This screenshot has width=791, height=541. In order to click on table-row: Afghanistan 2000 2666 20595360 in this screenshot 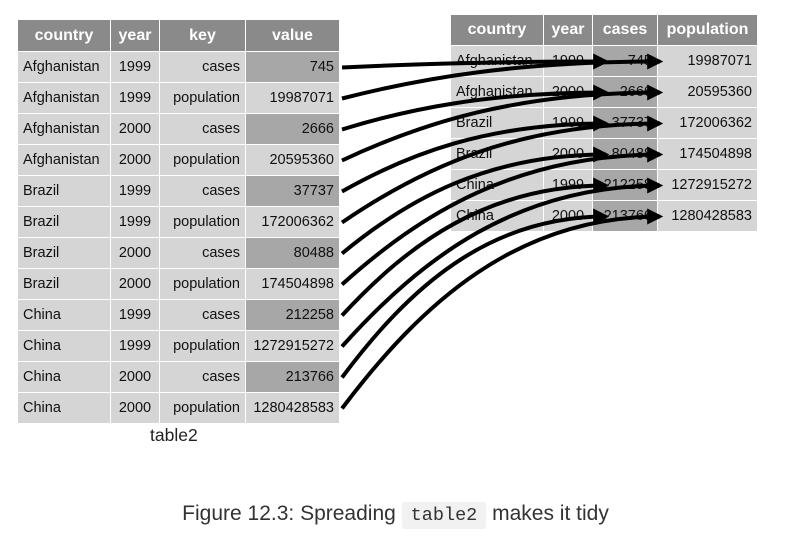, I will do `click(604, 92)`.